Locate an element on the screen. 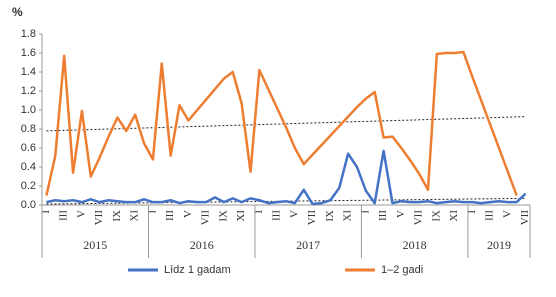  y-tick-label: 0.4 is located at coordinates (28, 167).